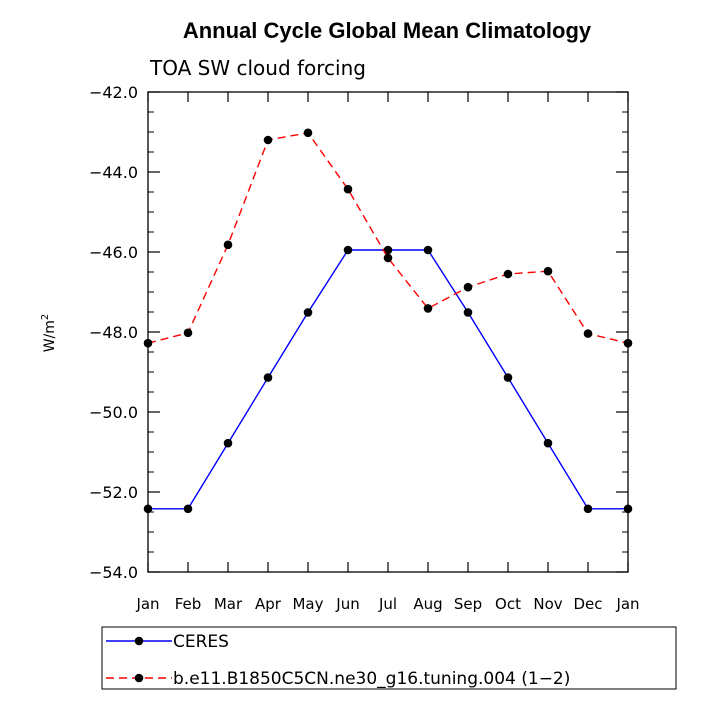 This screenshot has height=711, width=711. I want to click on x-tick-label: Dec, so click(587, 604).